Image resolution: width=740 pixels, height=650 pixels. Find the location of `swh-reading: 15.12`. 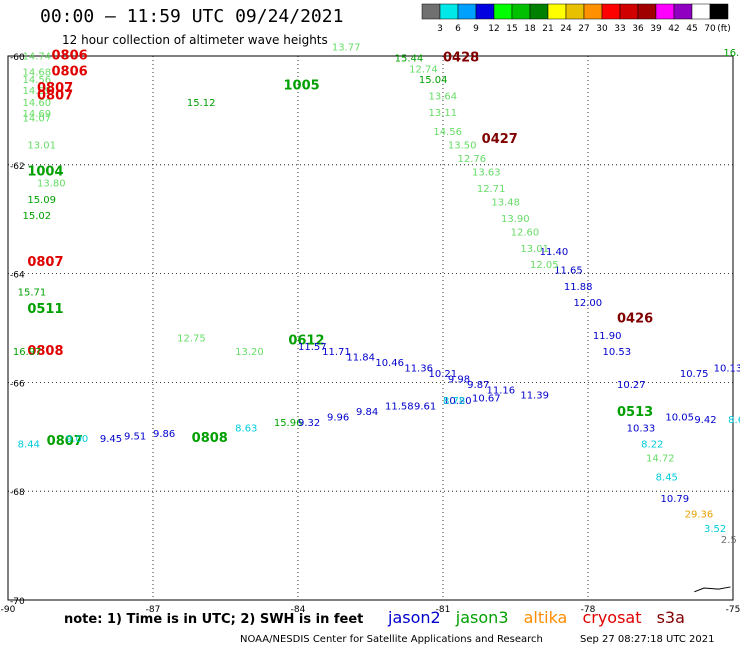

swh-reading: 15.12 is located at coordinates (201, 103).